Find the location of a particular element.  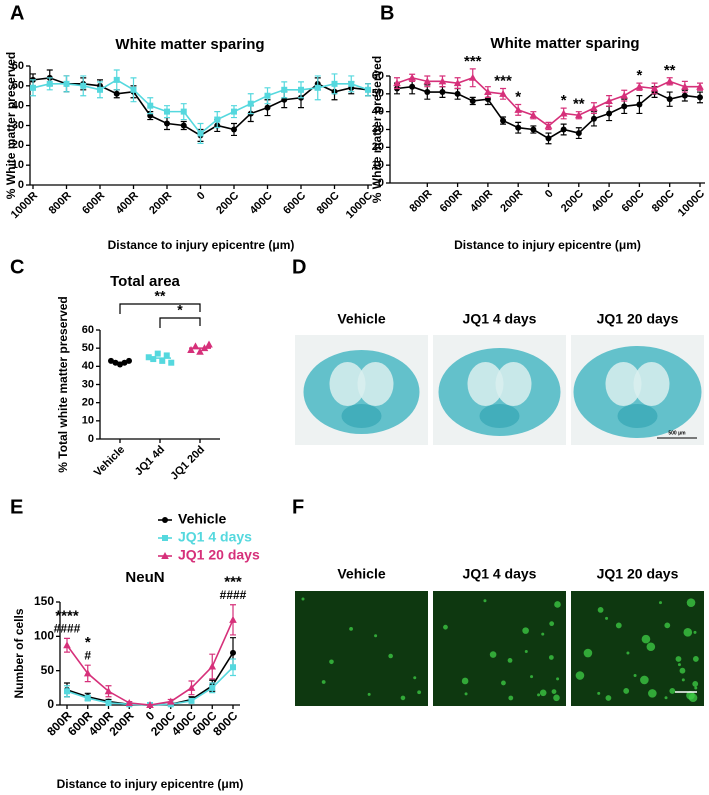

chart-title: NeuN is located at coordinates (144, 577).